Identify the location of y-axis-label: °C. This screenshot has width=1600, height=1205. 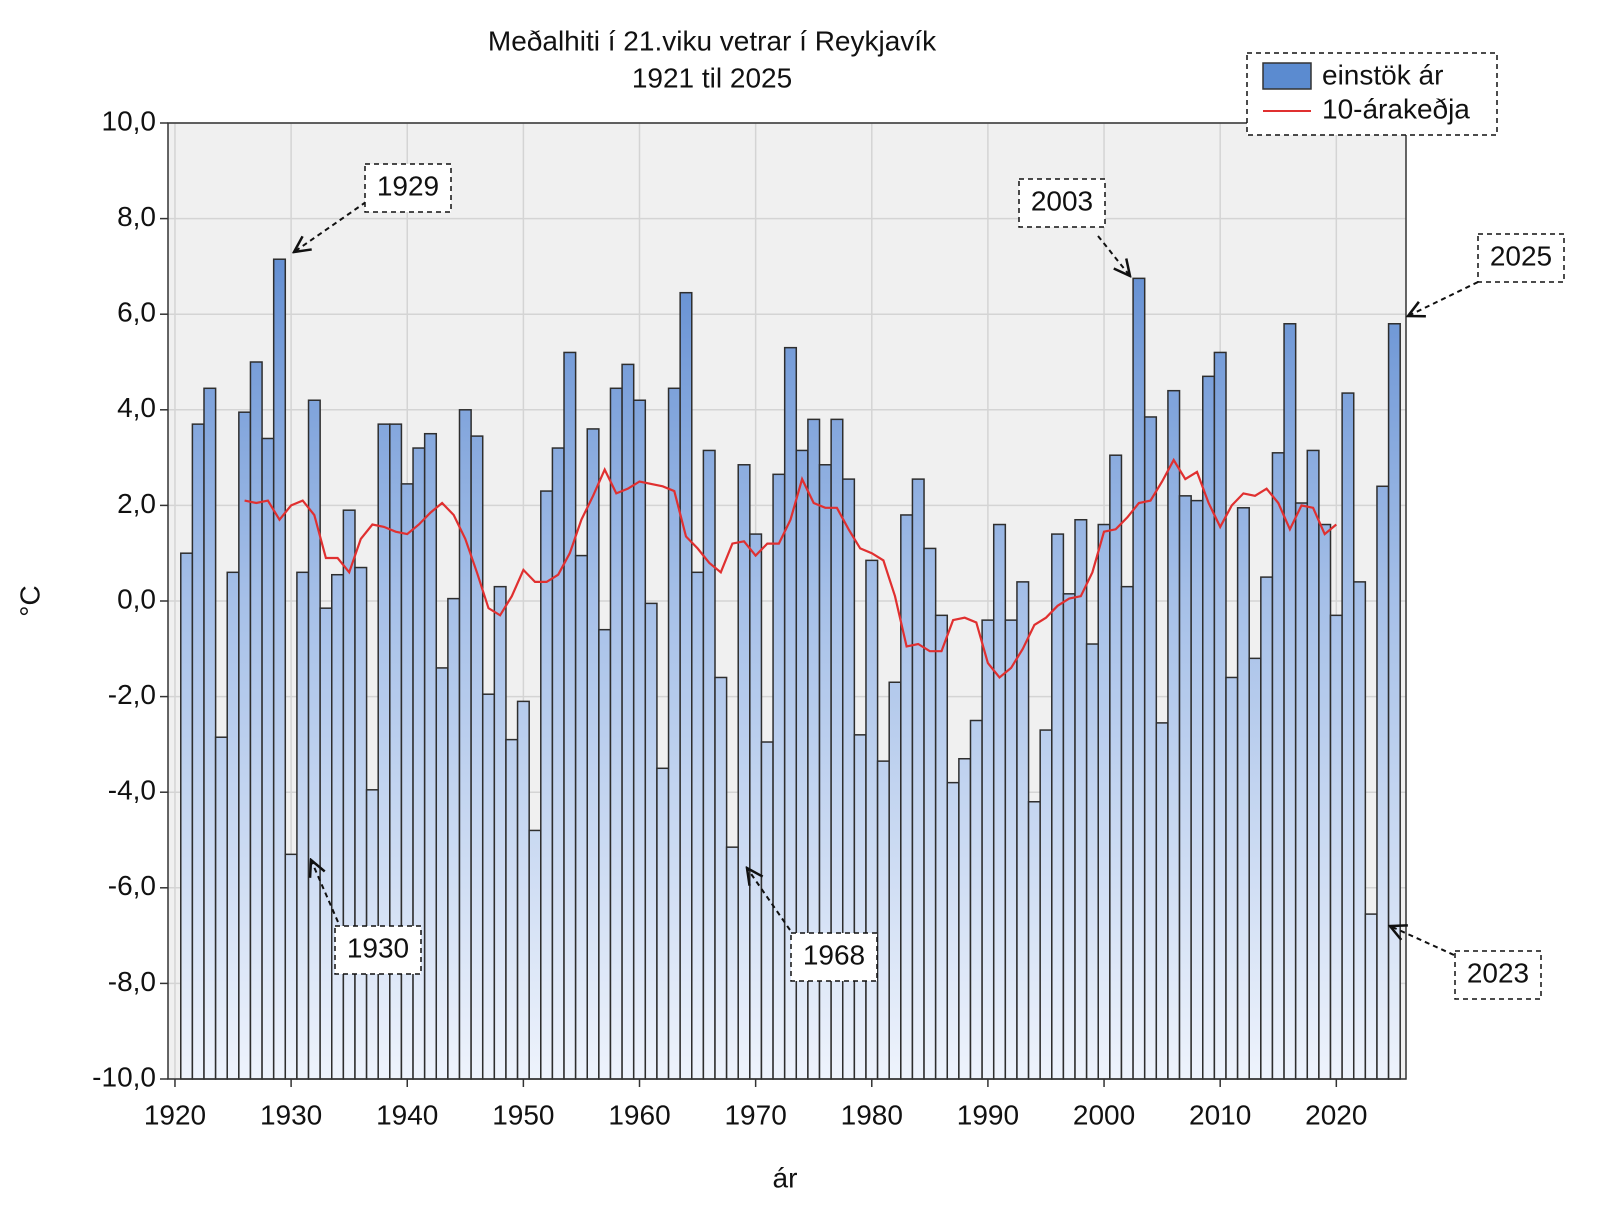
(29, 600).